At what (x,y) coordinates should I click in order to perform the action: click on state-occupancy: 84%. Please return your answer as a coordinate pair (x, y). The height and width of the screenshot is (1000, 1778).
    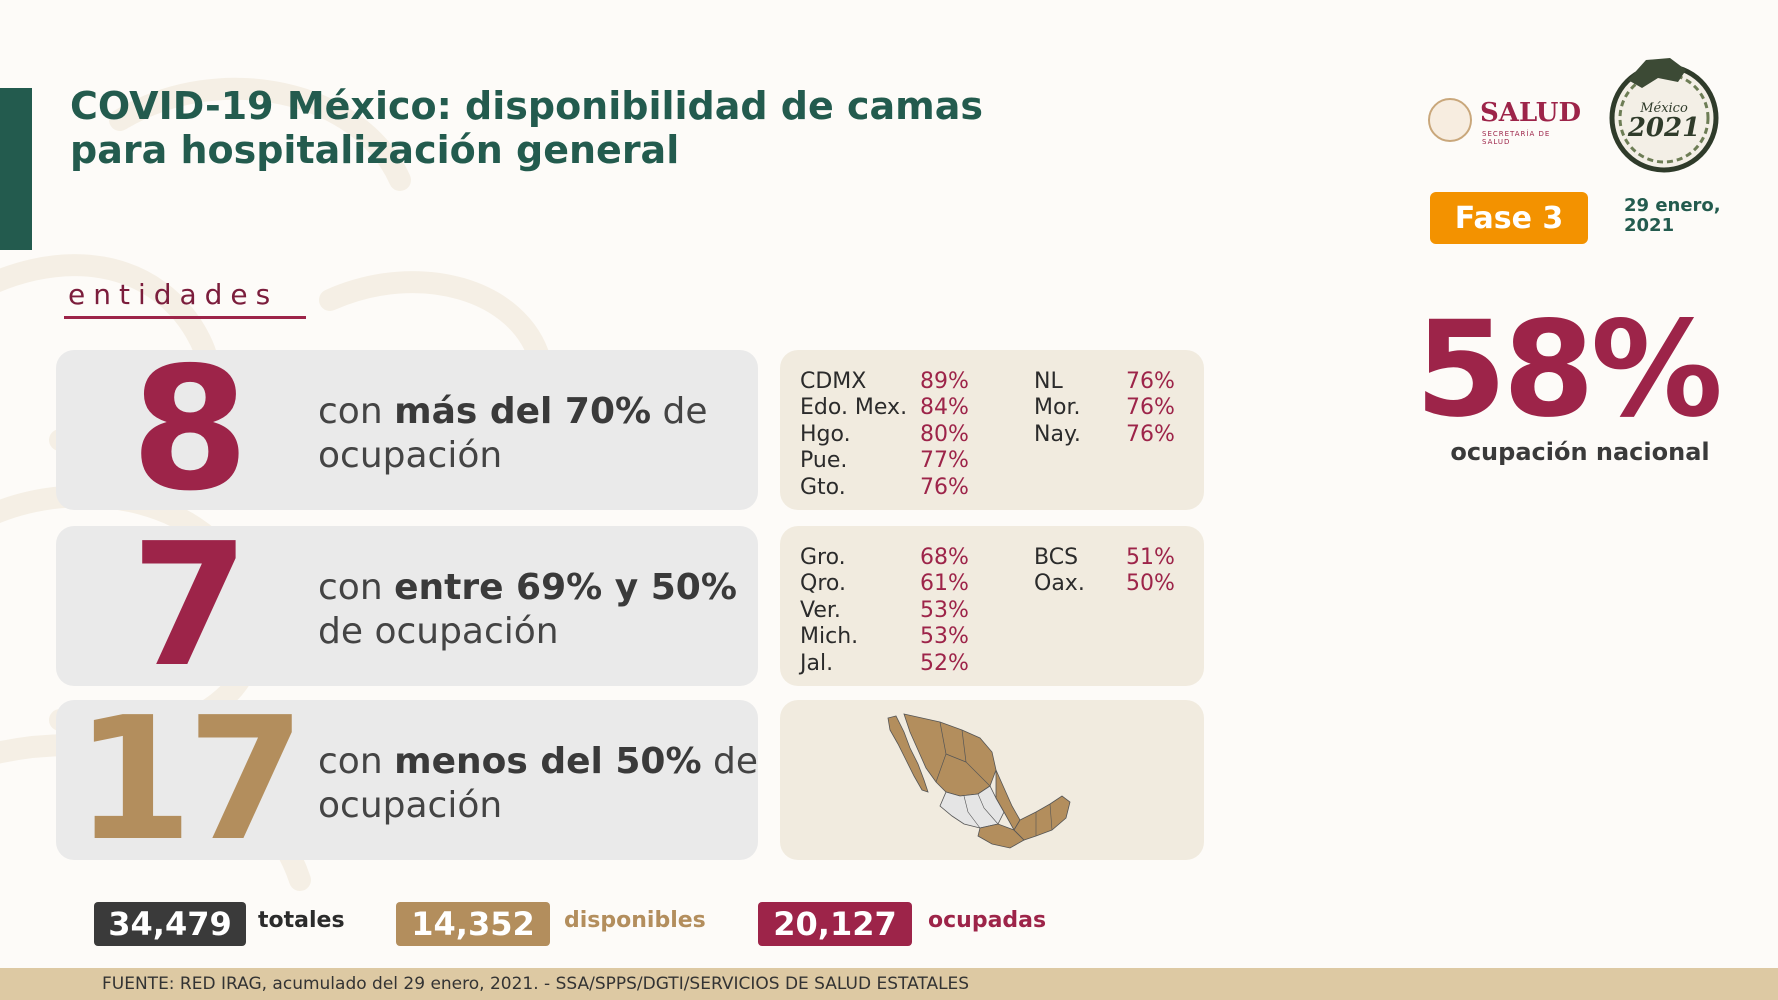
    Looking at the image, I should click on (944, 408).